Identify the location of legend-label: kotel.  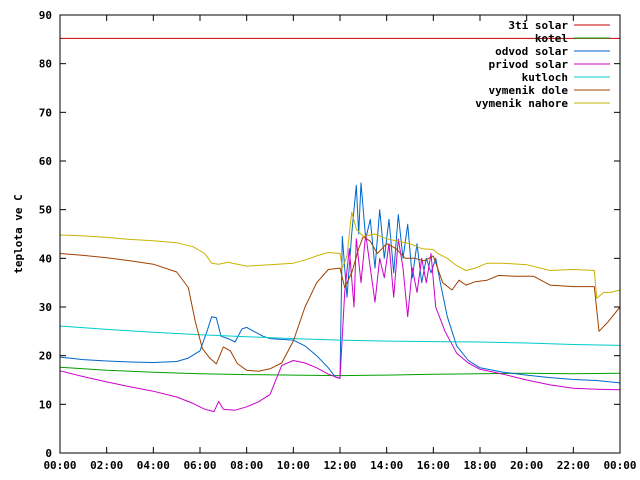
(551, 38).